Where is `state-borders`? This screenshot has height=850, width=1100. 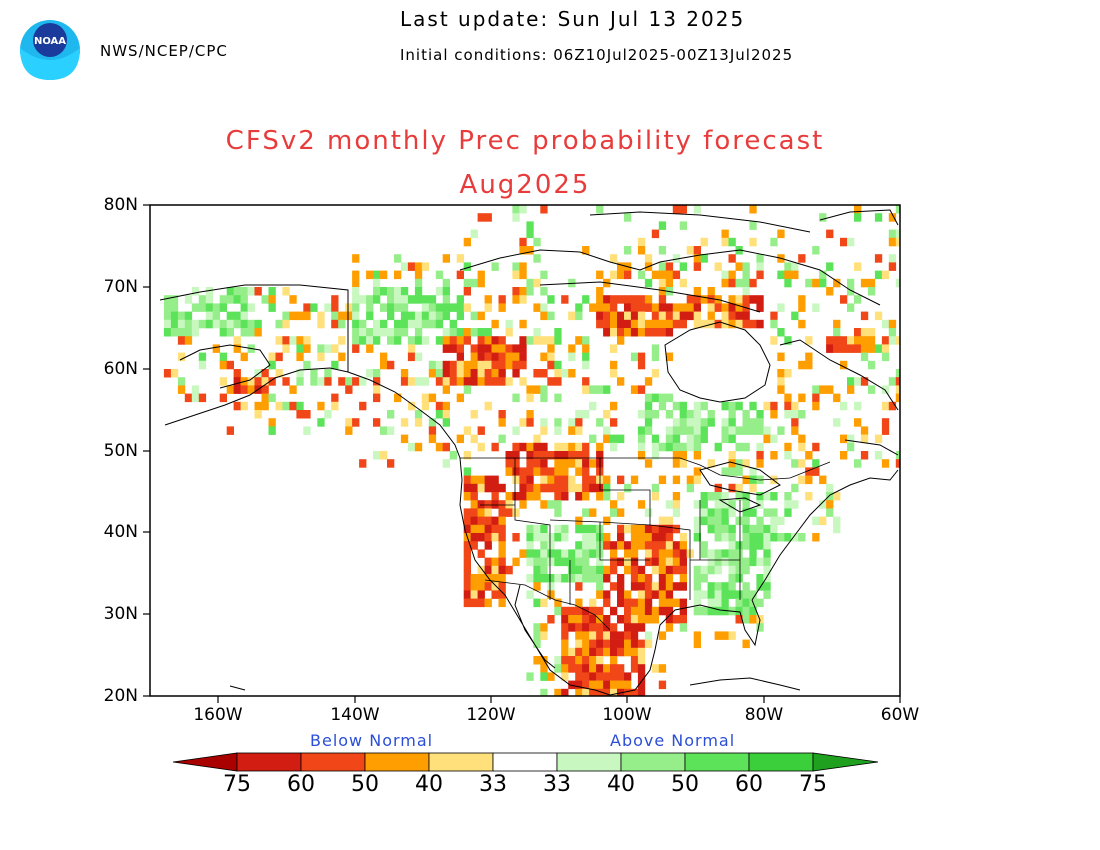 state-borders is located at coordinates (610, 531).